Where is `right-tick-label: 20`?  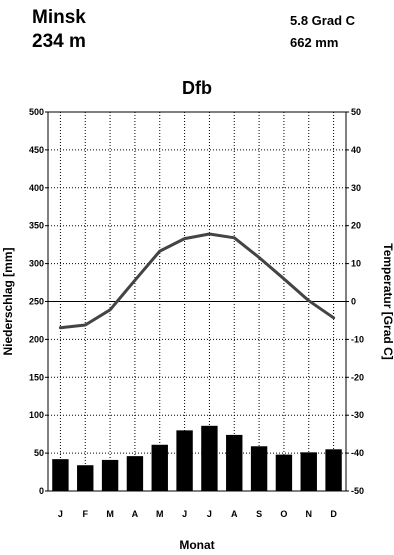
right-tick-label: 20 is located at coordinates (356, 226).